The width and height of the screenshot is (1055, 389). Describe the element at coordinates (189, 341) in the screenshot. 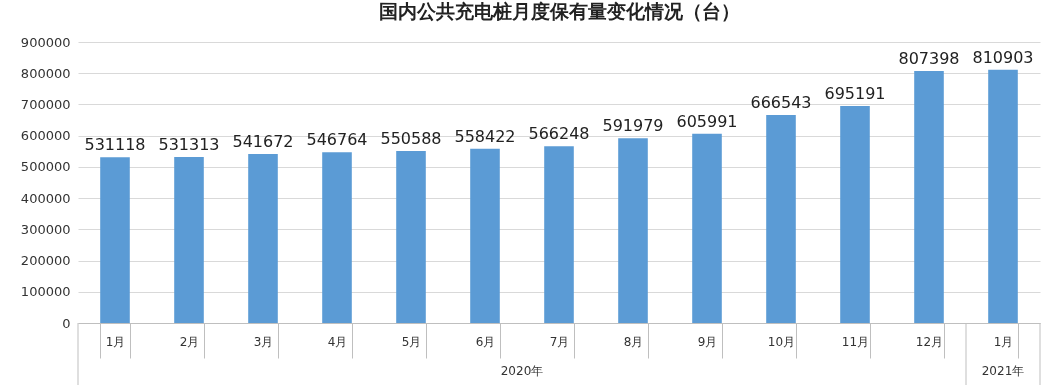

I see `x-tick-label: 2月` at that location.